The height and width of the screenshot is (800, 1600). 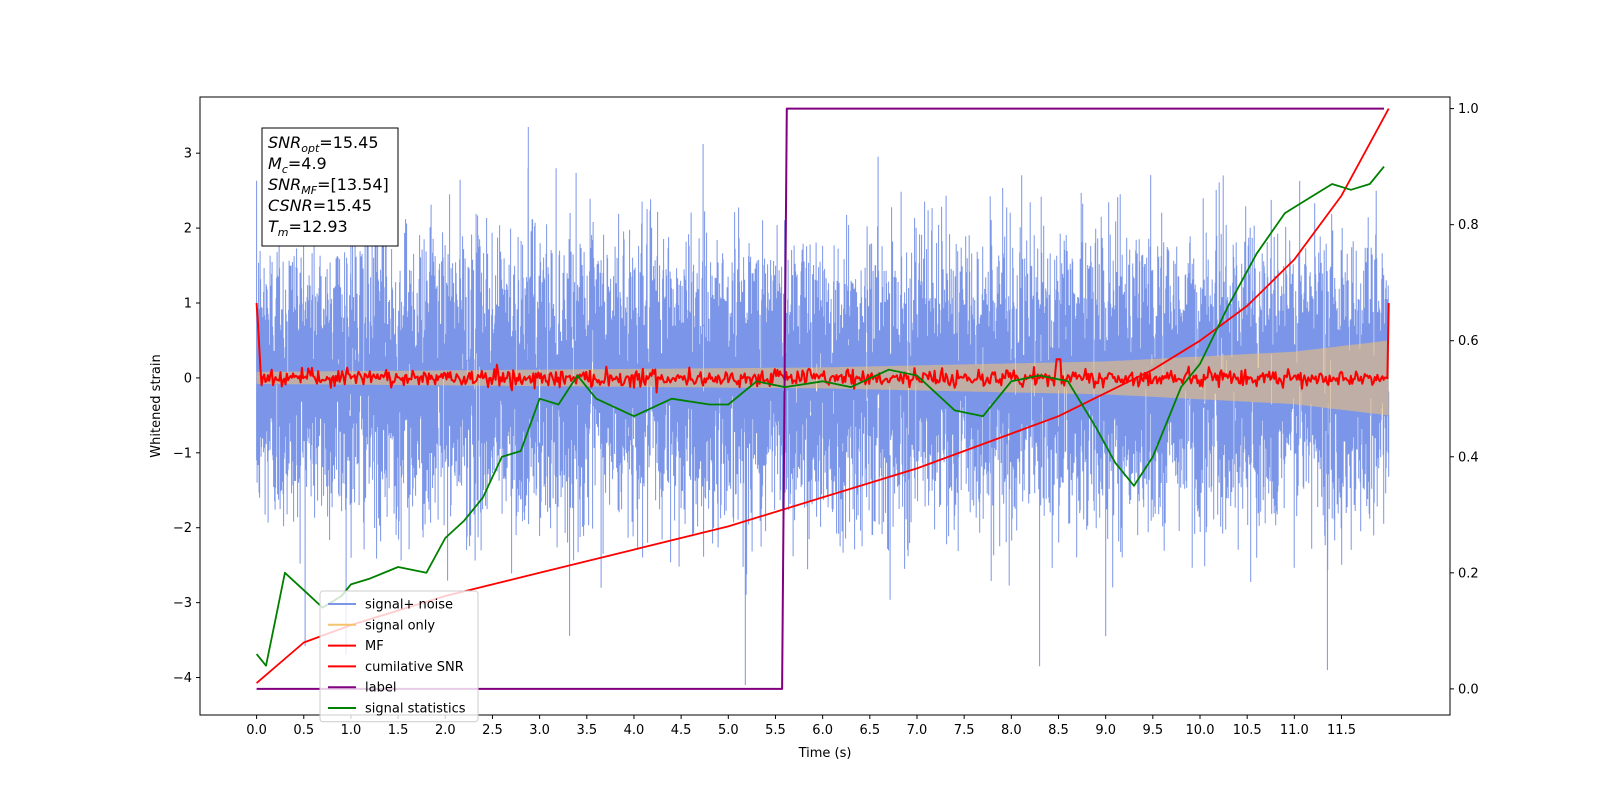 What do you see at coordinates (964, 730) in the screenshot?
I see `x-tick-label: 7.5` at bounding box center [964, 730].